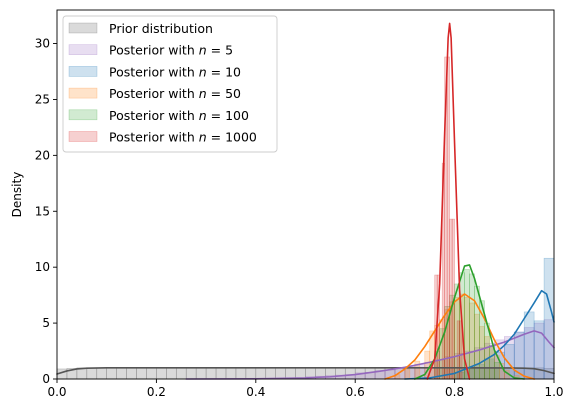 The image size is (574, 413). I want to click on legend-label: Posterior with n = 50, so click(175, 93).